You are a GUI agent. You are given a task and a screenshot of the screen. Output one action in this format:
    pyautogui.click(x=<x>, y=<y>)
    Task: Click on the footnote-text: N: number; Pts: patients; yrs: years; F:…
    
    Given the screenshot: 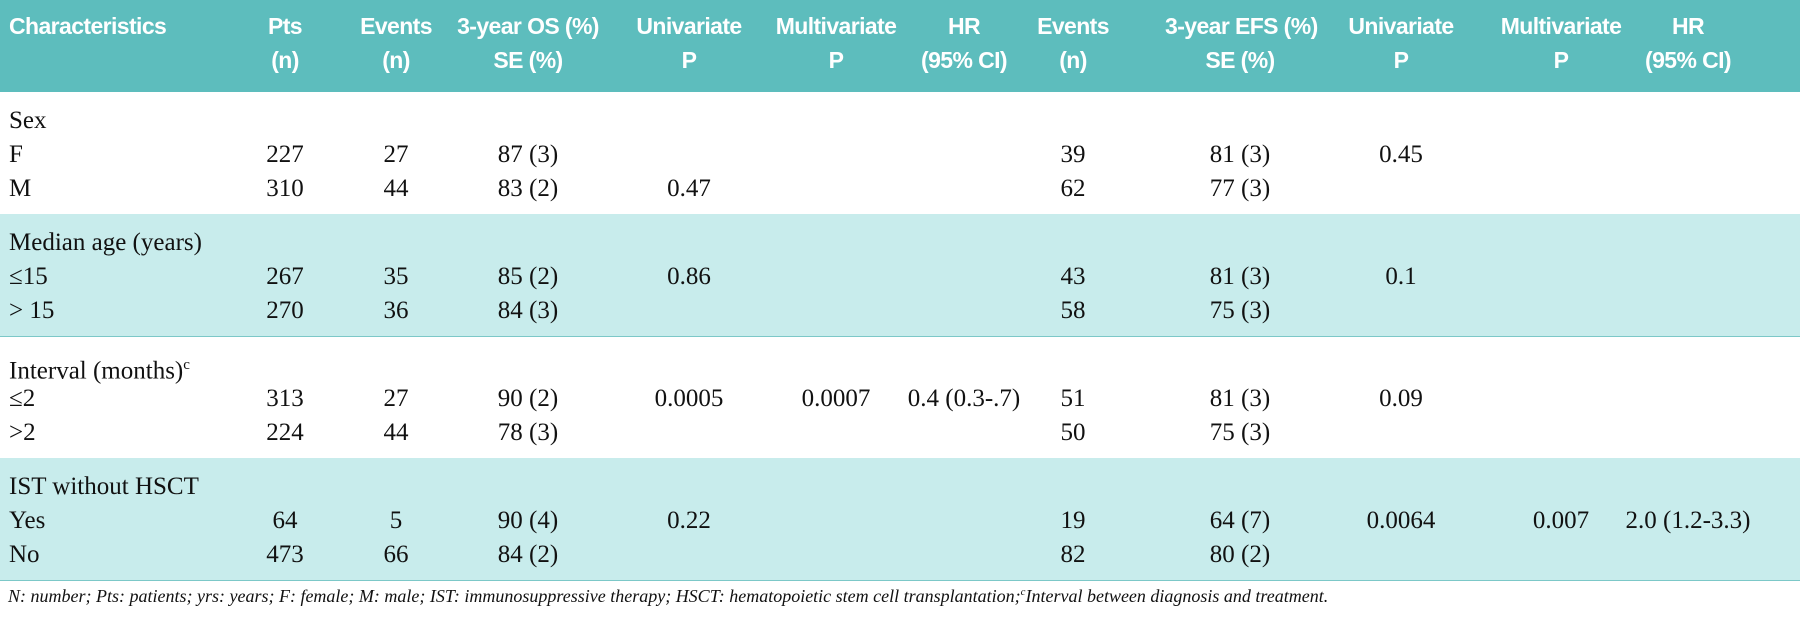 What is the action you would take?
    pyautogui.click(x=514, y=596)
    